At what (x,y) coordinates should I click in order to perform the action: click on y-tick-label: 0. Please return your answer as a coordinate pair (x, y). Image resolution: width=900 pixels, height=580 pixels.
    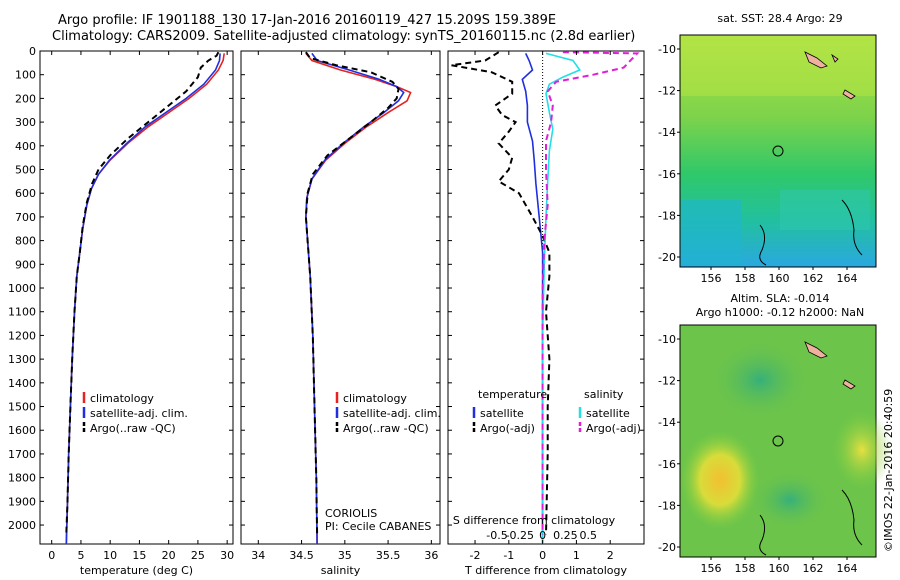
    Looking at the image, I should click on (32, 51).